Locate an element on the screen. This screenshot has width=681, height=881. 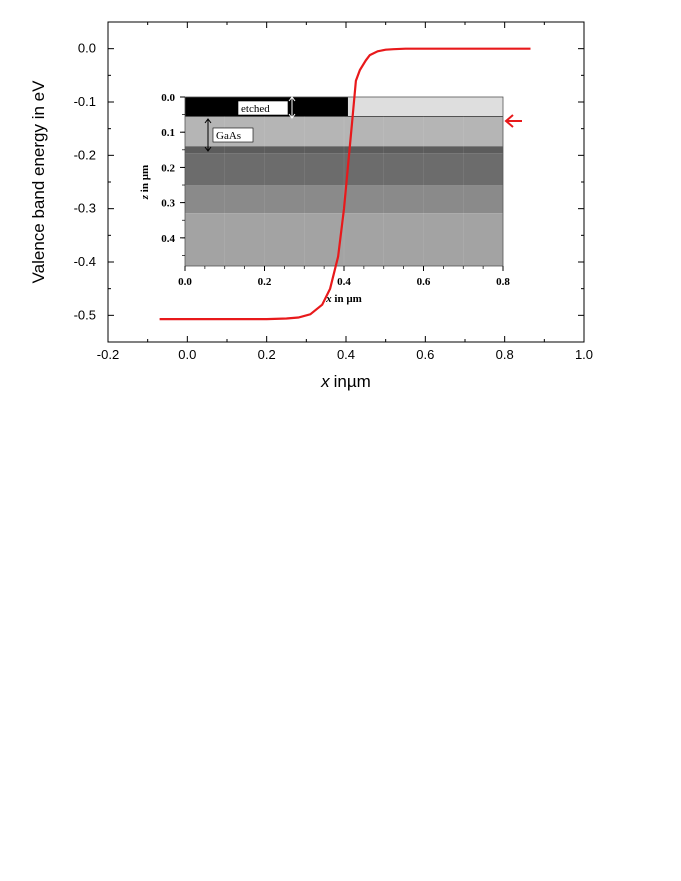
main-y-tick-label: -0.5 is located at coordinates (85, 314).